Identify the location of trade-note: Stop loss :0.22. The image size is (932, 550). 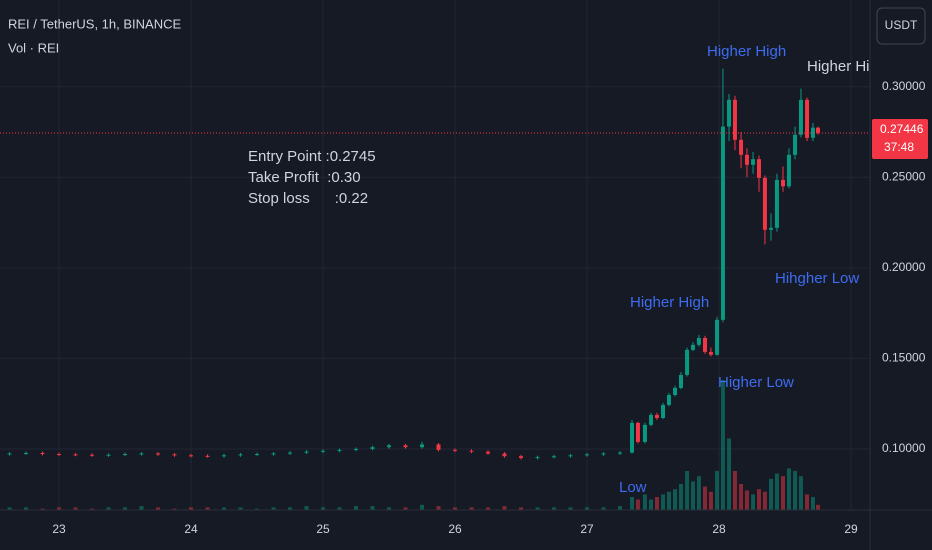
(308, 198).